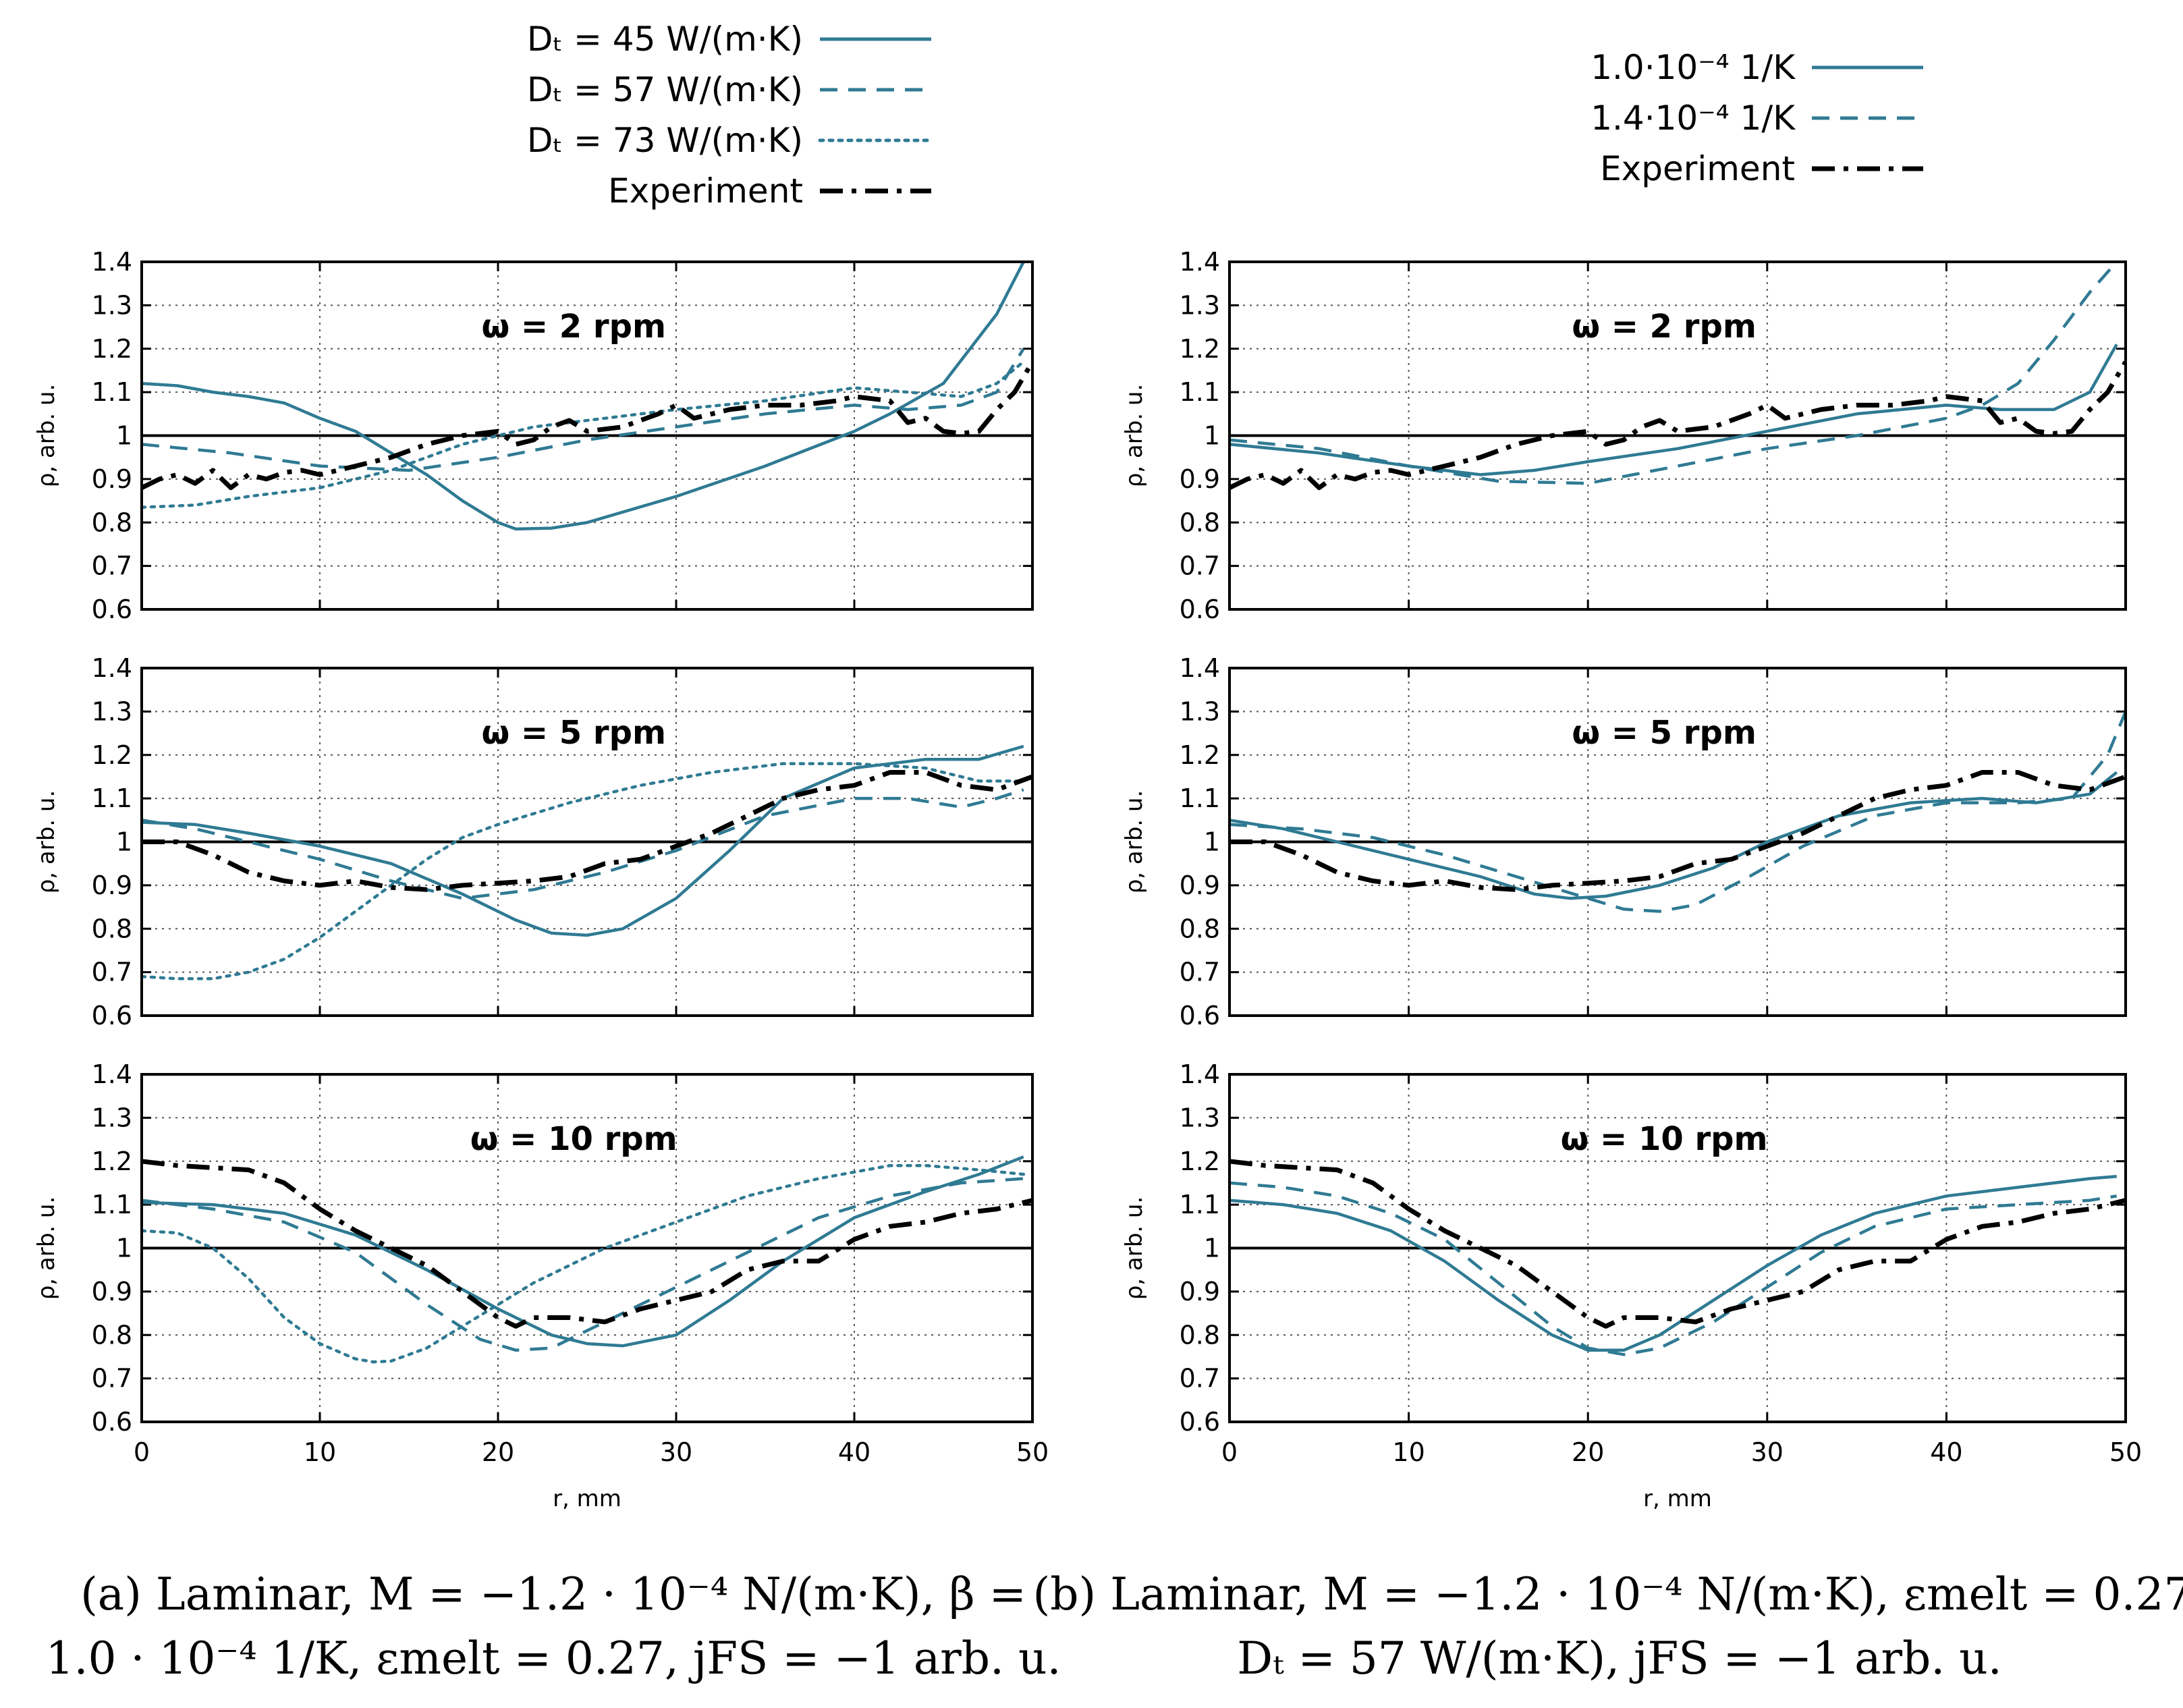 Image resolution: width=2183 pixels, height=1708 pixels. What do you see at coordinates (665, 39) in the screenshot?
I see `legend-label: Dₜ = 45 W/(m·K)` at bounding box center [665, 39].